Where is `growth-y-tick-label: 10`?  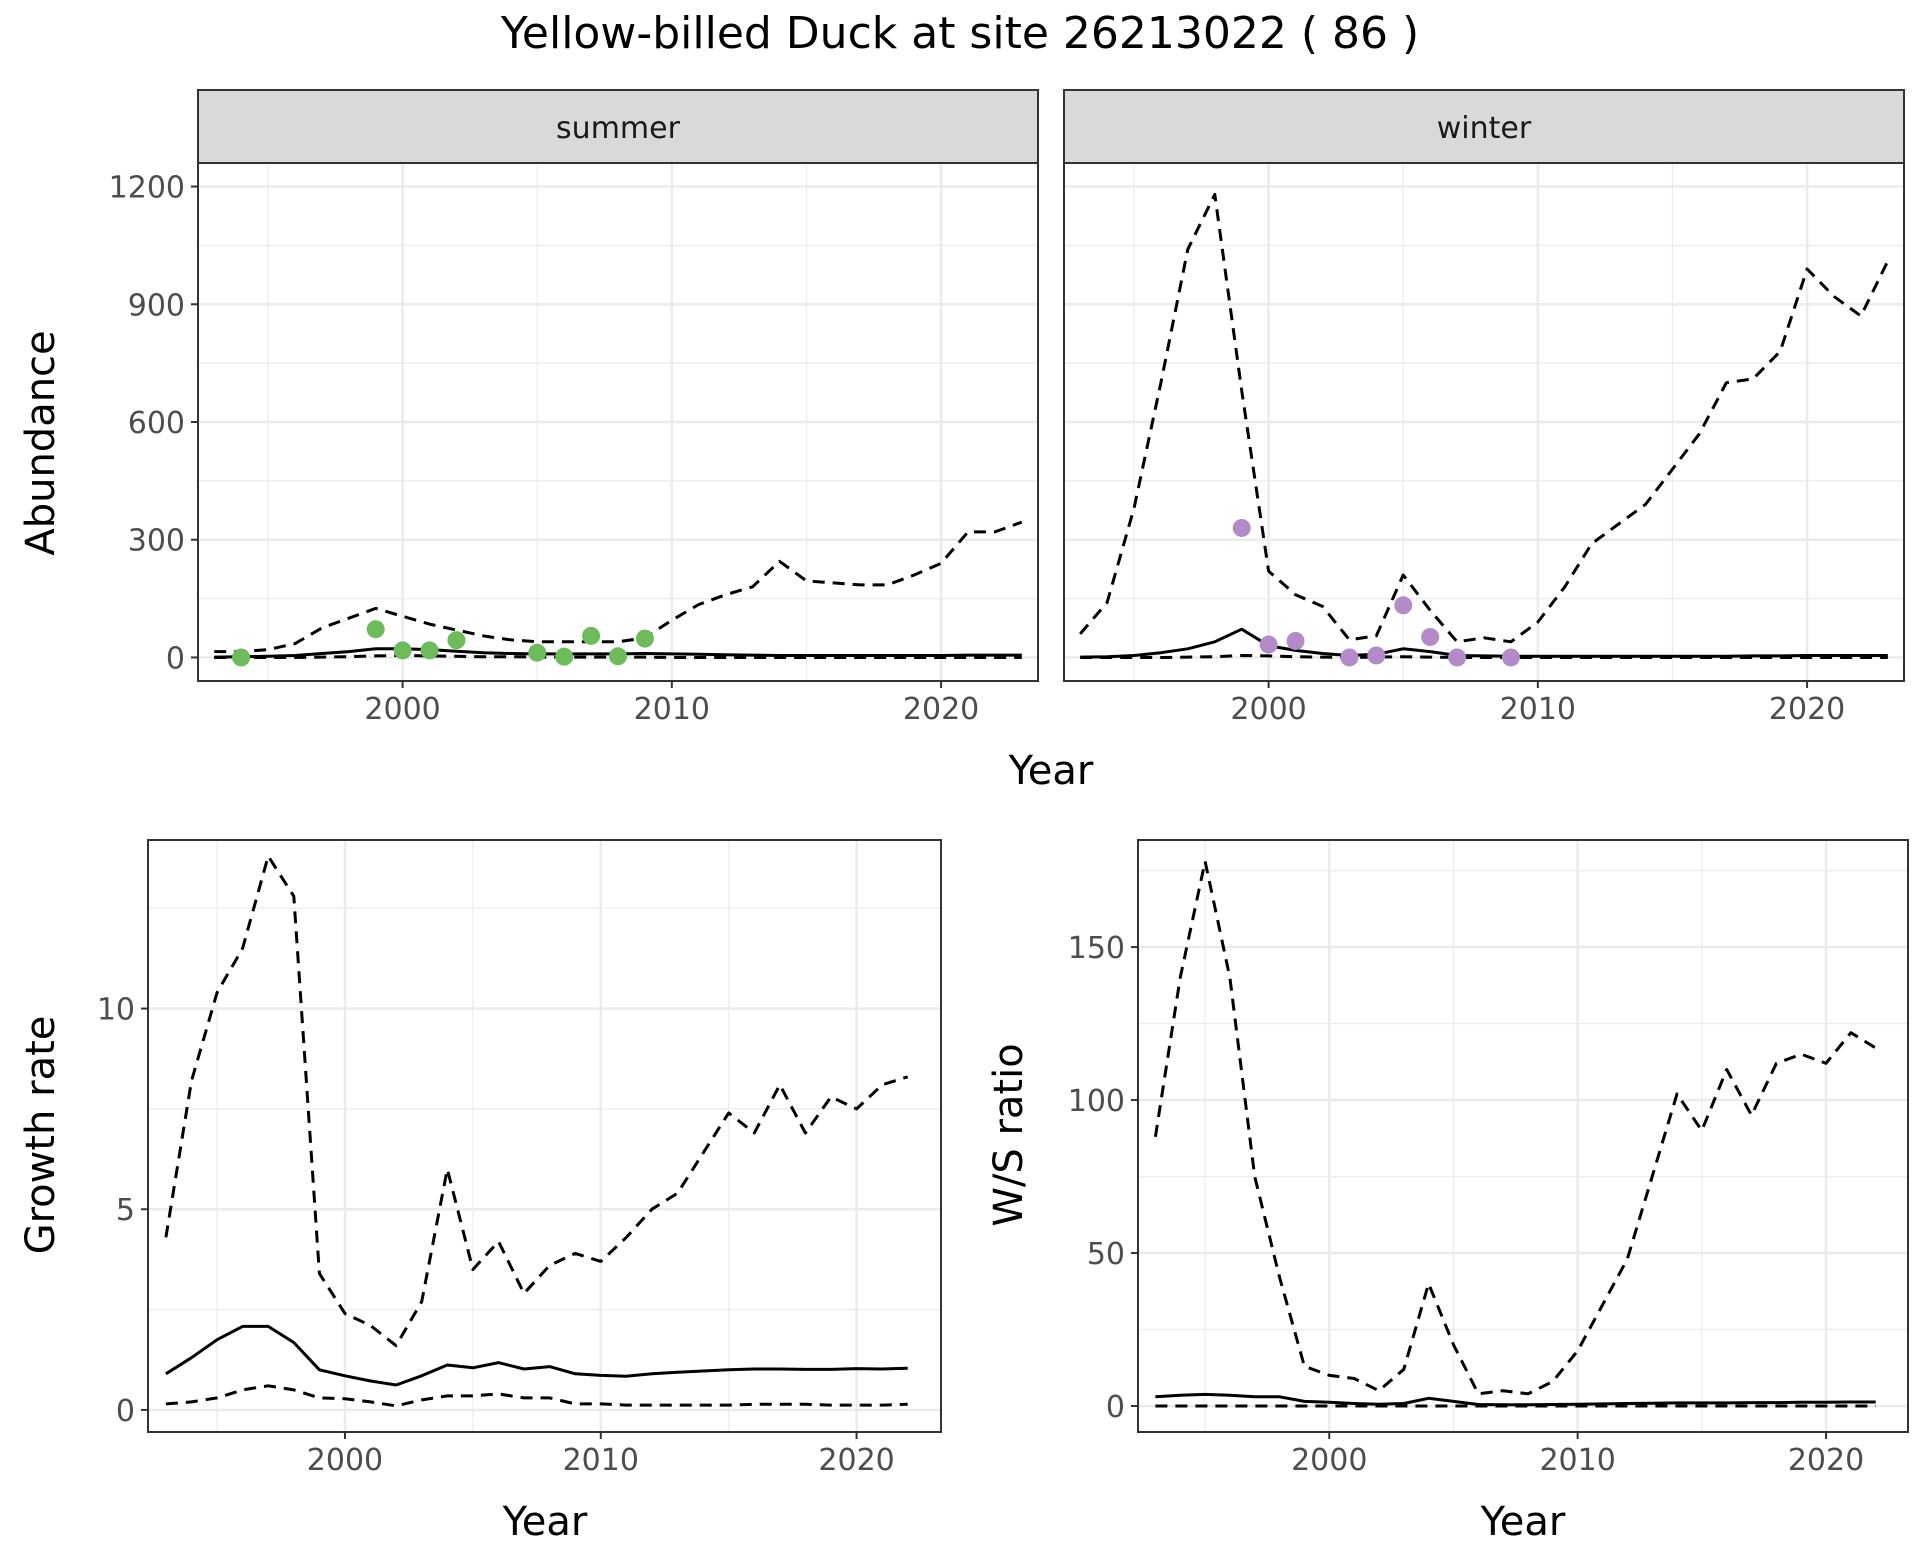
growth-y-tick-label: 10 is located at coordinates (116, 1010).